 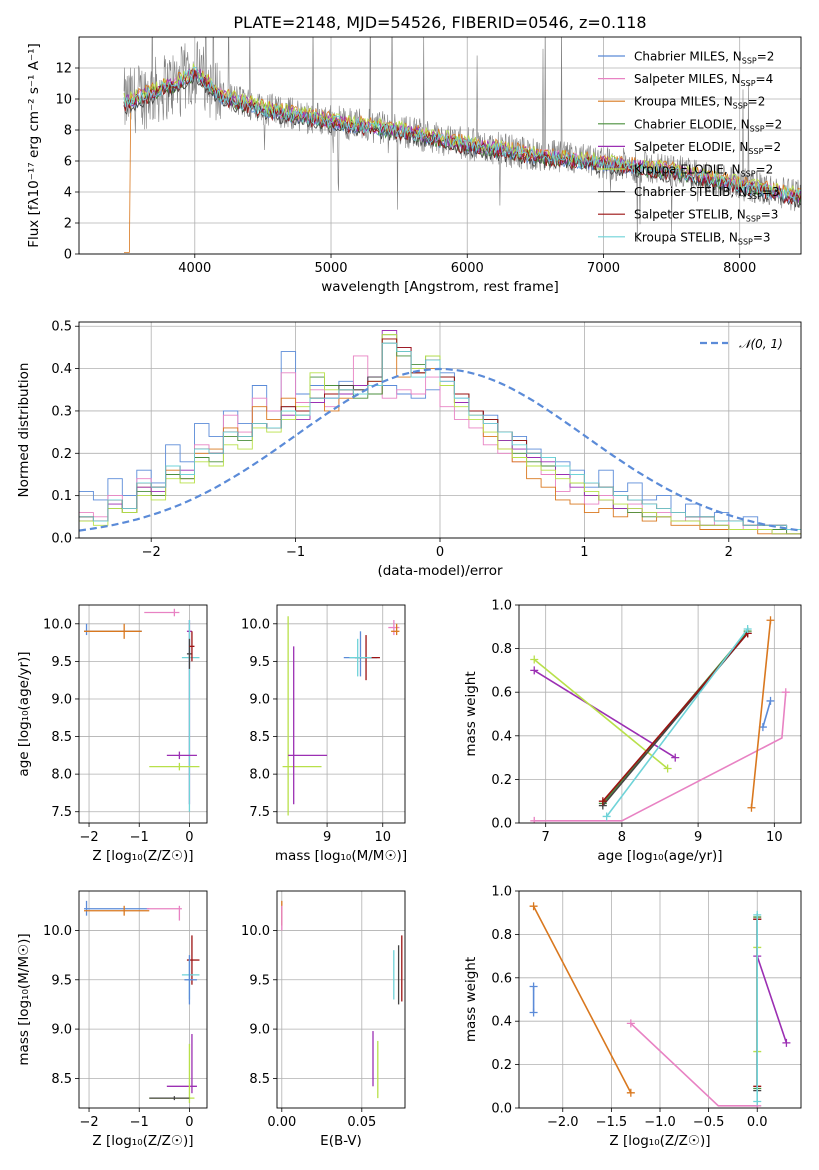 I want to click on legend-entry: Chabrier MILES, NSSP=2, so click(x=704, y=58).